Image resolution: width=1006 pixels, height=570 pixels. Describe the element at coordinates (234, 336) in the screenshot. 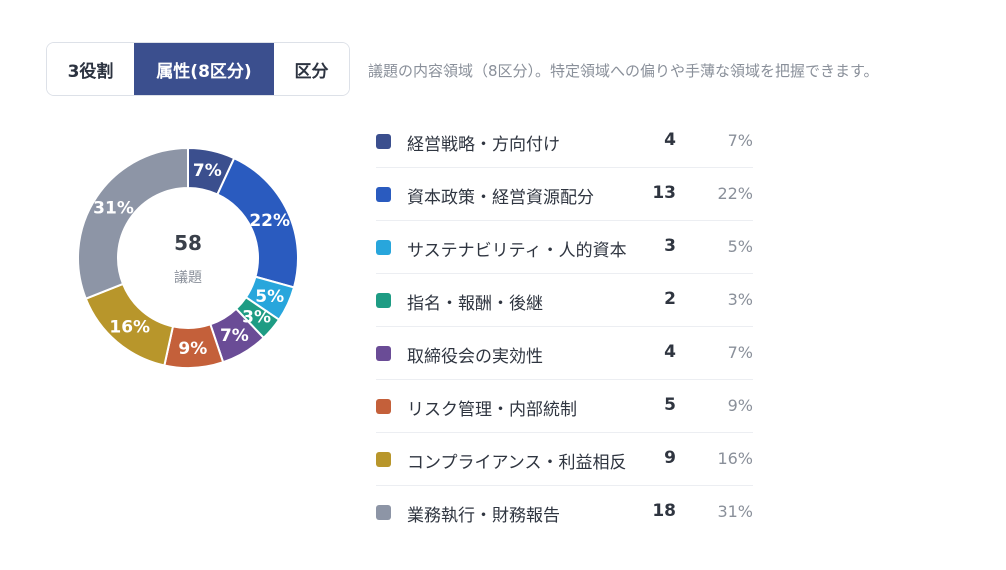

I see `slice-percent-label-5: 7%` at that location.